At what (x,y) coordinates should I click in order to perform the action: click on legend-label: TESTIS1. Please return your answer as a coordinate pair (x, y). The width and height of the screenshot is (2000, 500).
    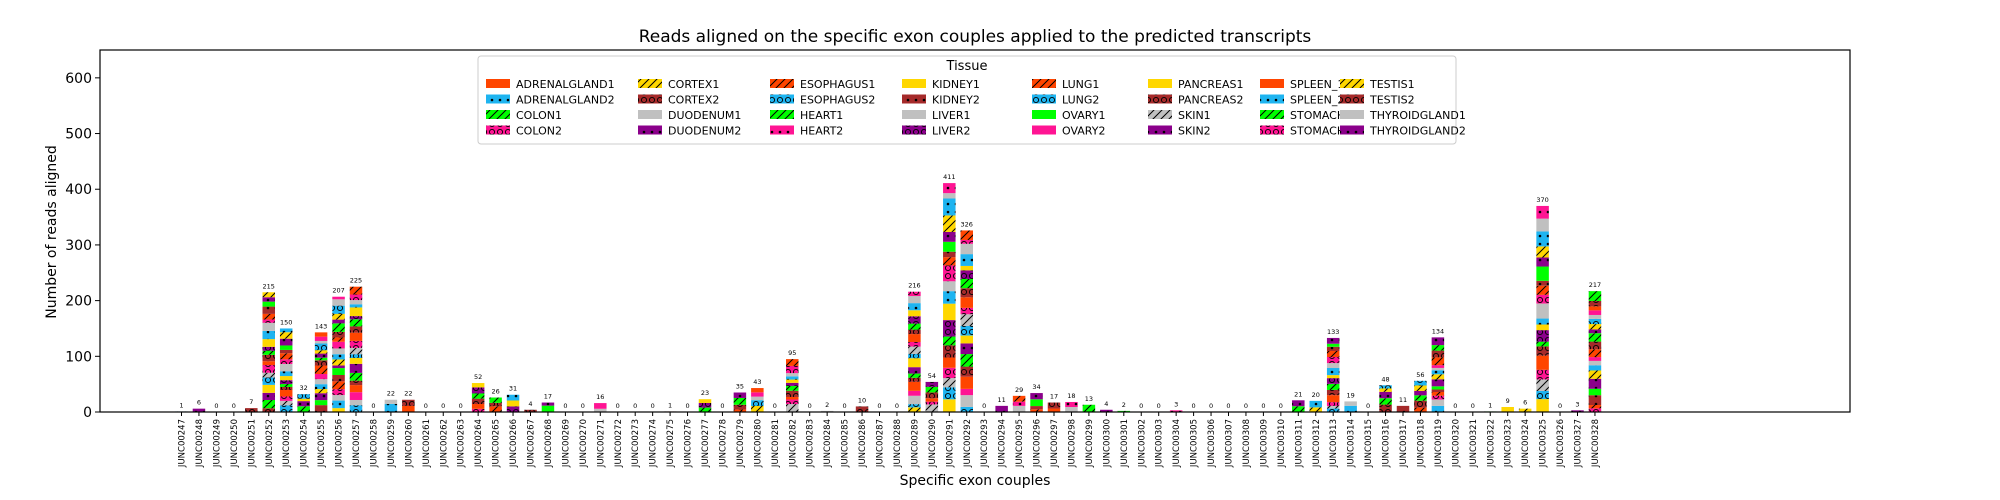
    Looking at the image, I should click on (1392, 84).